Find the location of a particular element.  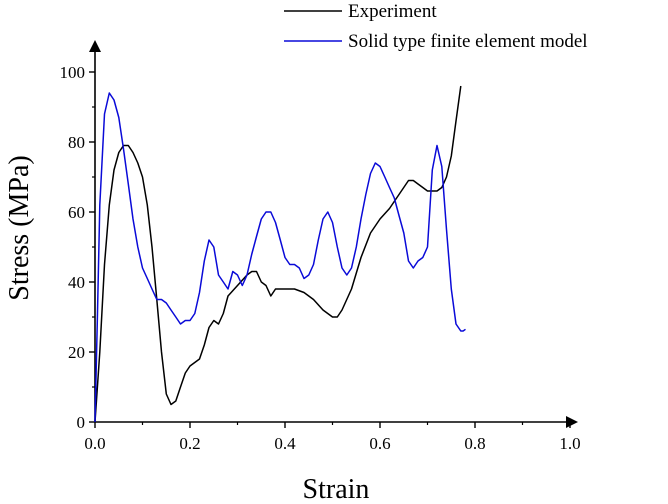

y-tick-label: 40 is located at coordinates (76, 282).